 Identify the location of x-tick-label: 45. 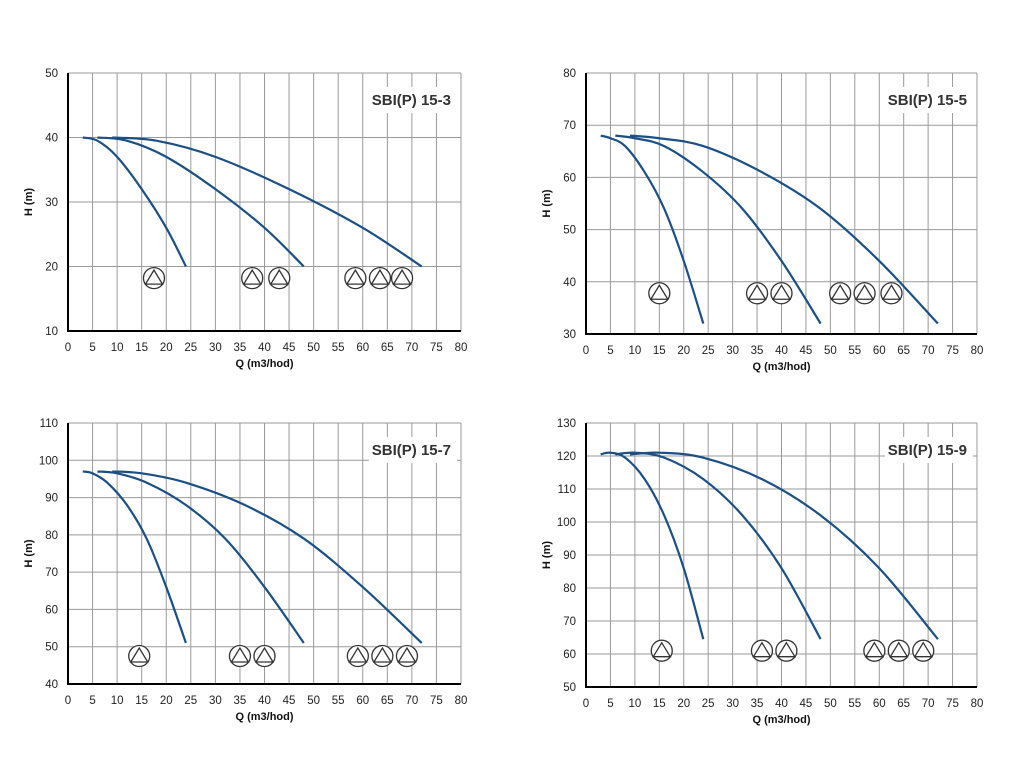
(289, 348).